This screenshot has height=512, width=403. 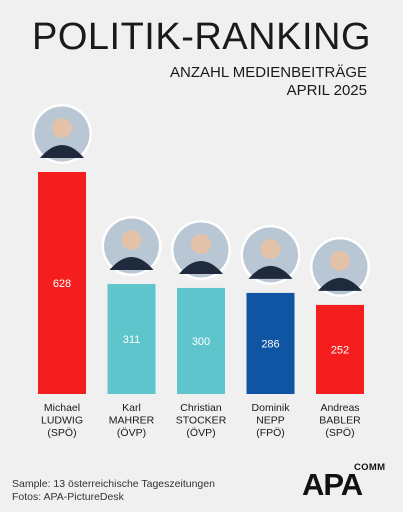 I want to click on bar-value-label: 300, so click(x=201, y=342).